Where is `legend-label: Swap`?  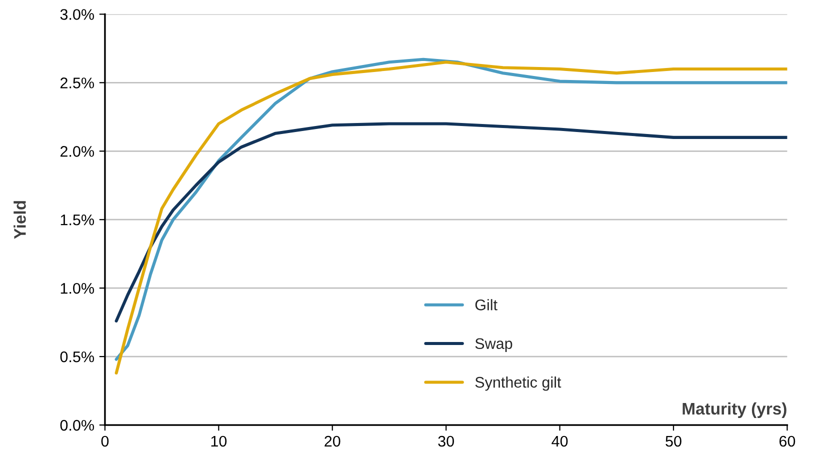 legend-label: Swap is located at coordinates (493, 345).